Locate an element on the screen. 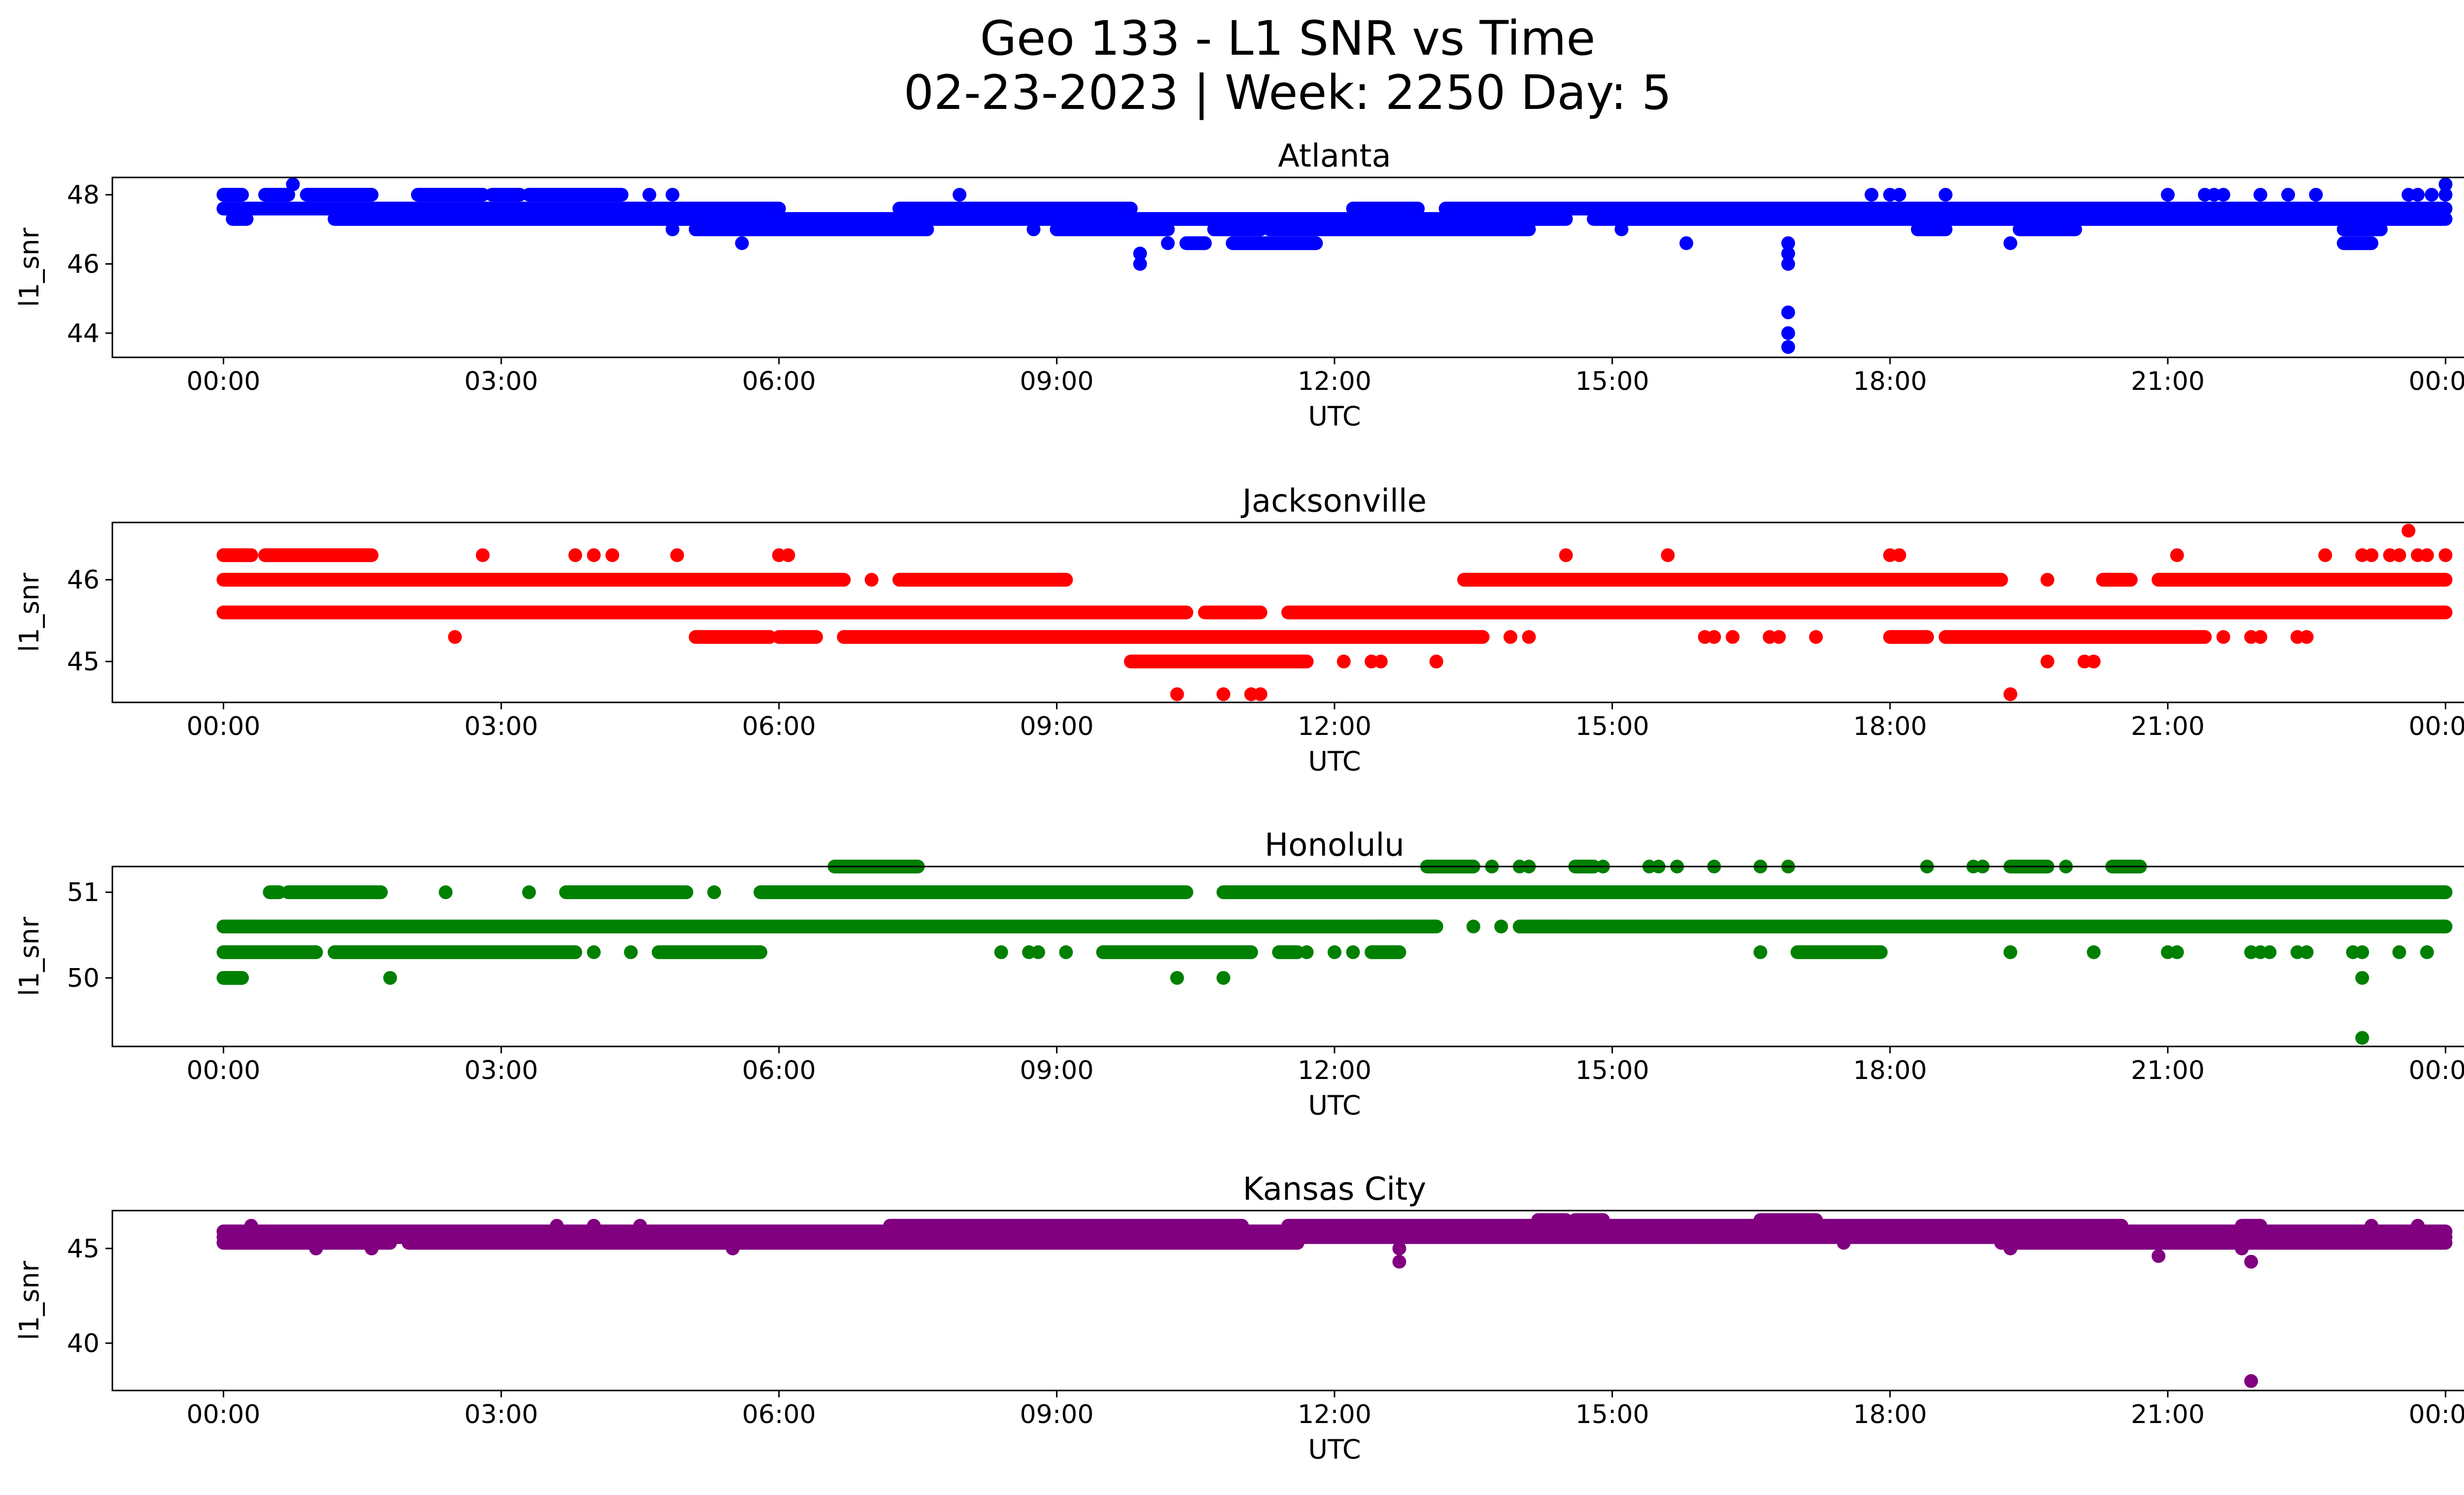 Image resolution: width=2464 pixels, height=1495 pixels. y-axis-label-jacksonville: l1_snr is located at coordinates (29, 612).